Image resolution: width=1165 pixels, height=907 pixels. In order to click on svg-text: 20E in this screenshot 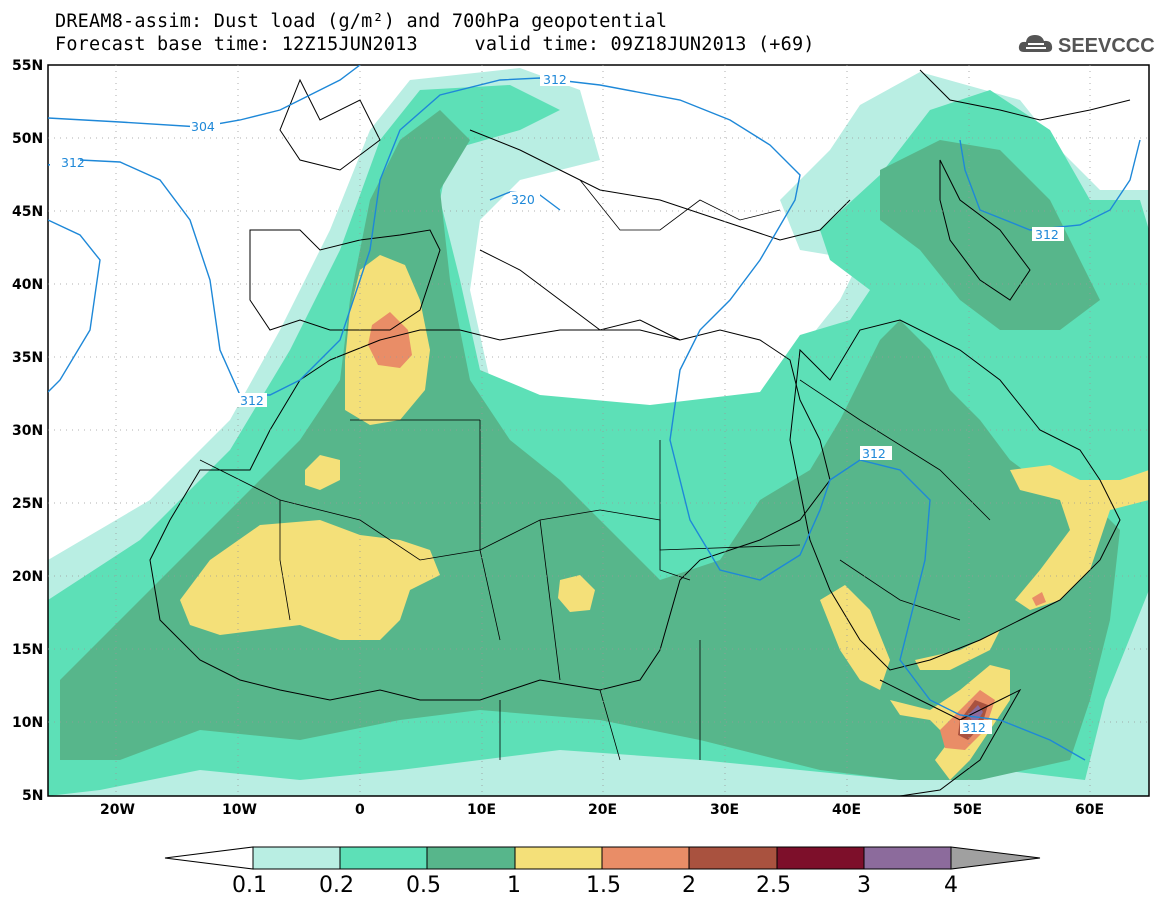, I will do `click(602, 810)`.